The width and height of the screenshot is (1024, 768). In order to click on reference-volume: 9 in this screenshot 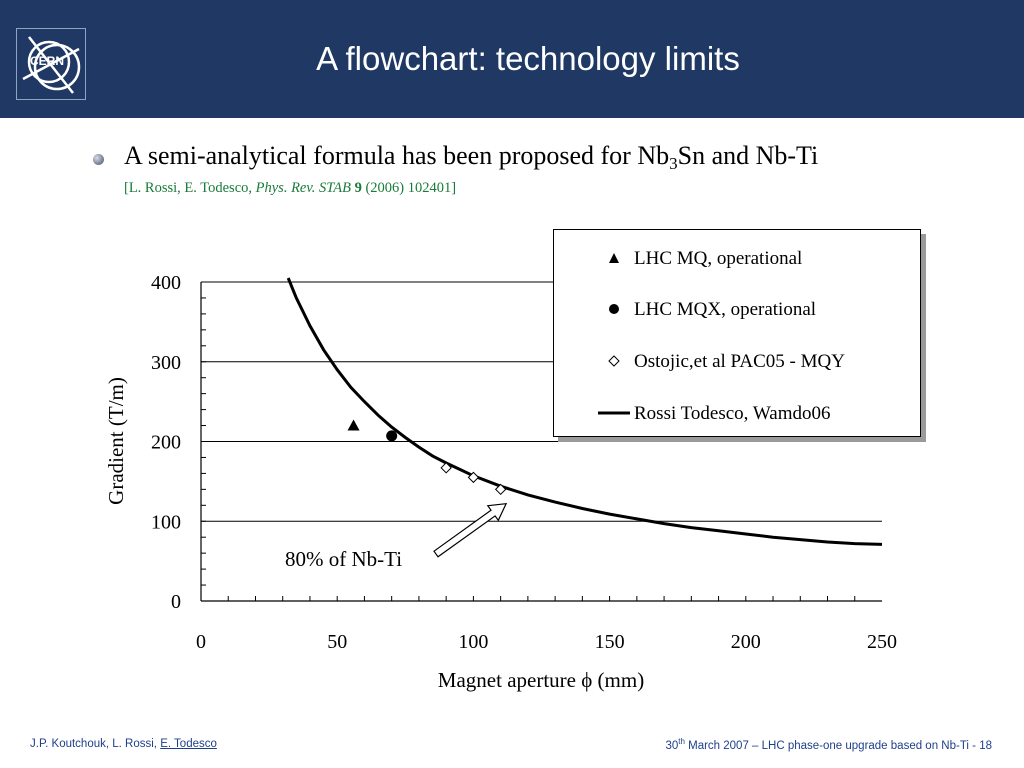, I will do `click(358, 188)`.